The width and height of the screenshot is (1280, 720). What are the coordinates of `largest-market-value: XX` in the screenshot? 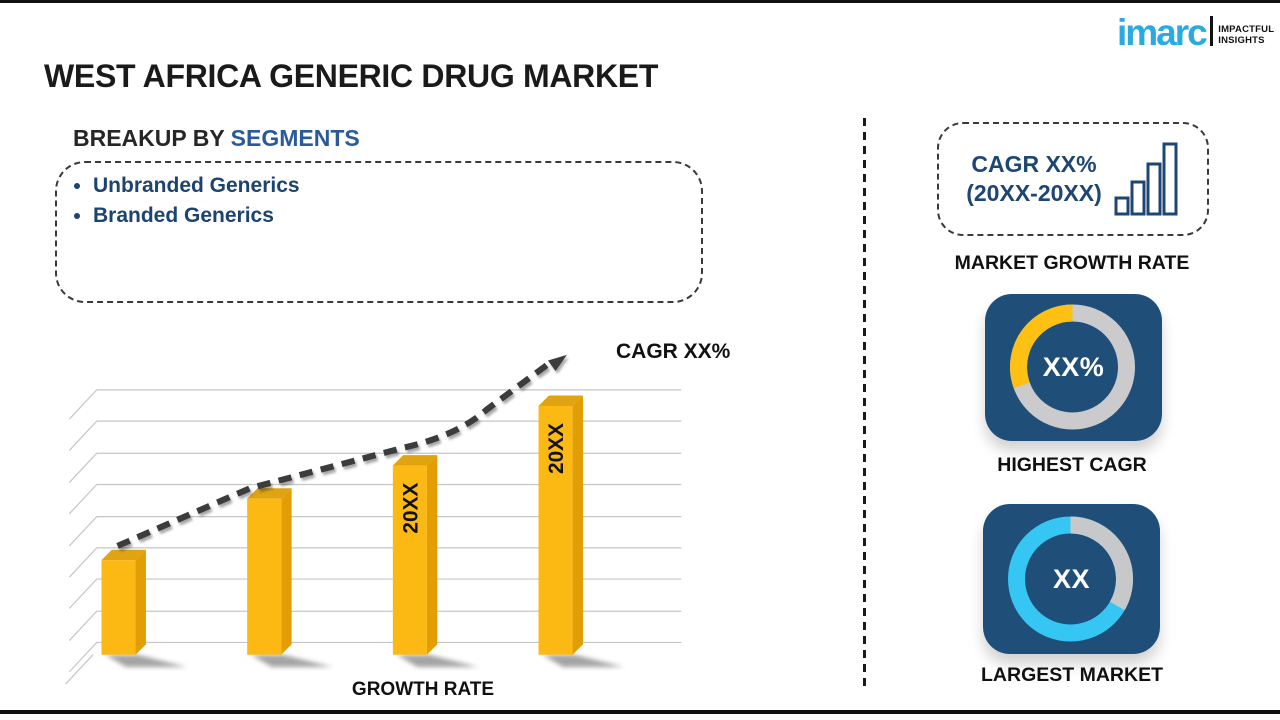 It's located at (1071, 578).